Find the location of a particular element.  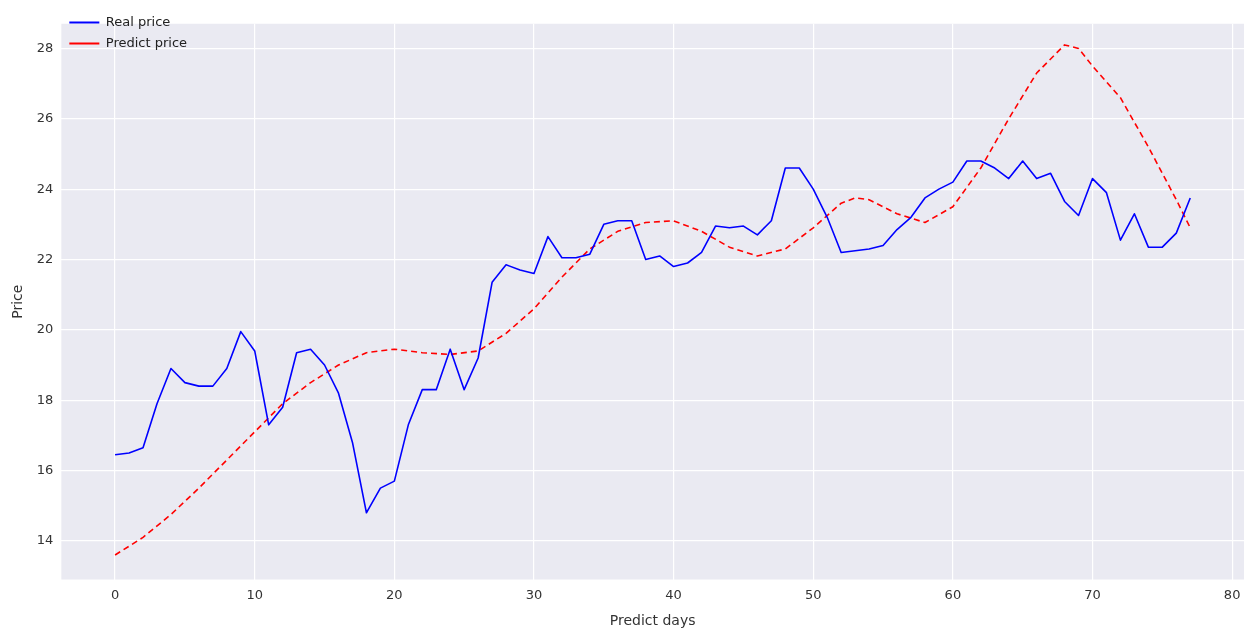

x-tick-label: 30 is located at coordinates (534, 594).